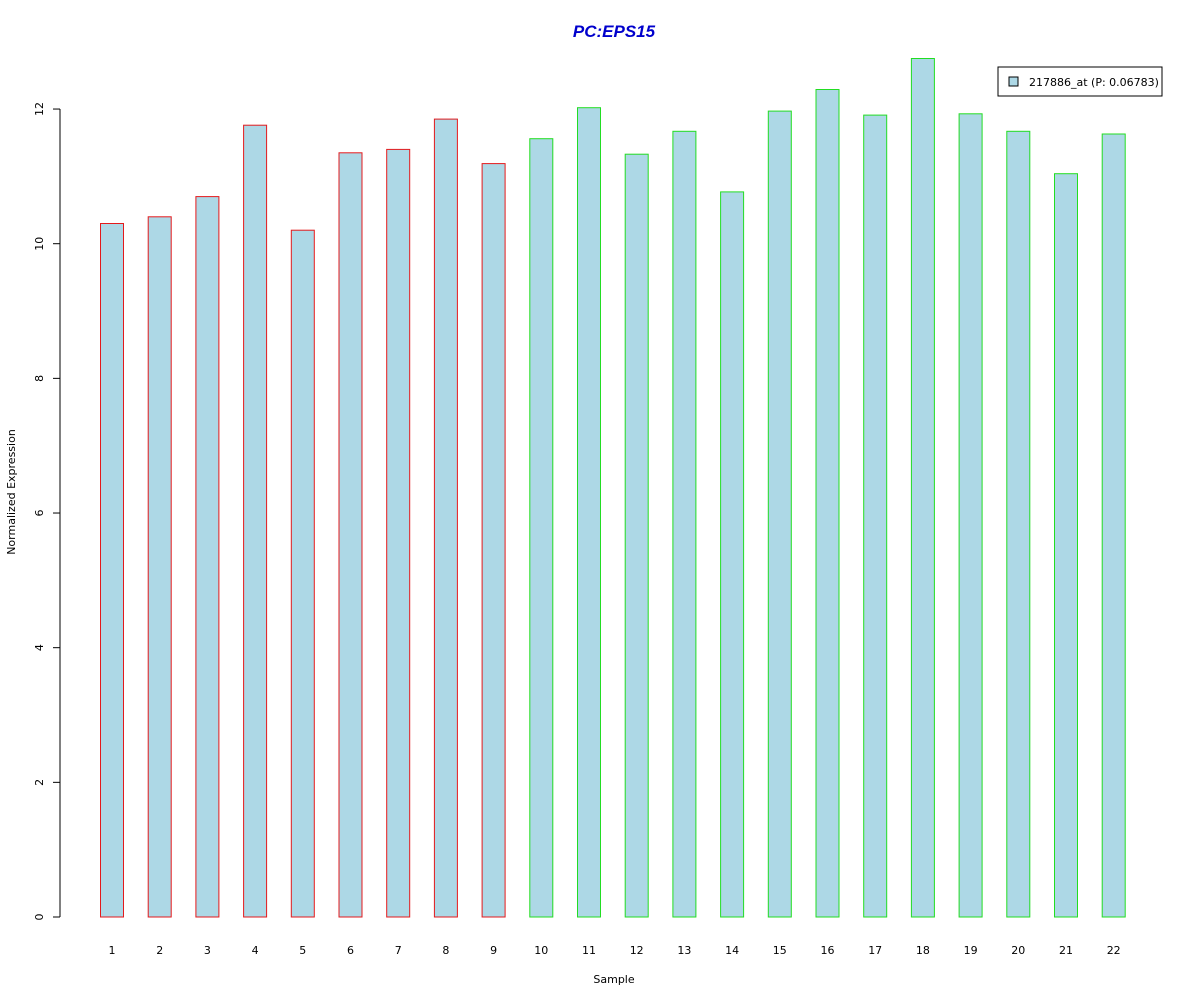 This screenshot has height=1000, width=1200. Describe the element at coordinates (1066, 950) in the screenshot. I see `x-axis-tick-label: 21` at that location.